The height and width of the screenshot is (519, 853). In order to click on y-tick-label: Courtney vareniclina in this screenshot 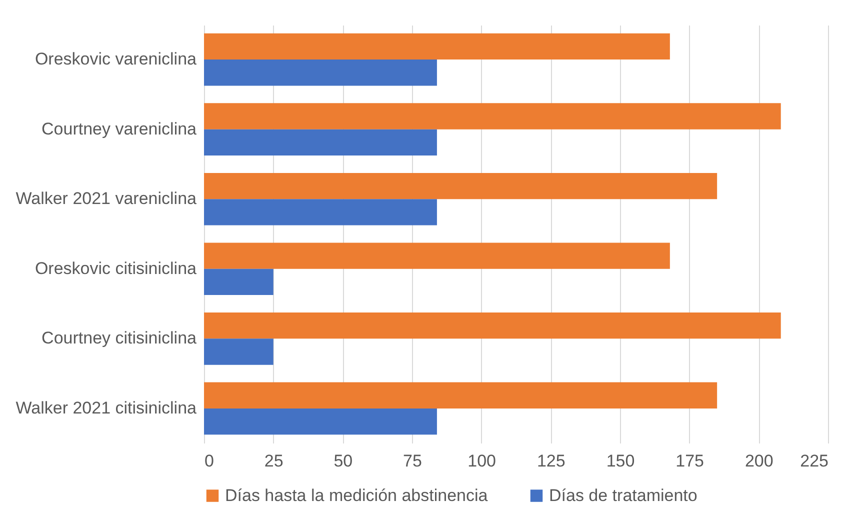, I will do `click(120, 128)`.